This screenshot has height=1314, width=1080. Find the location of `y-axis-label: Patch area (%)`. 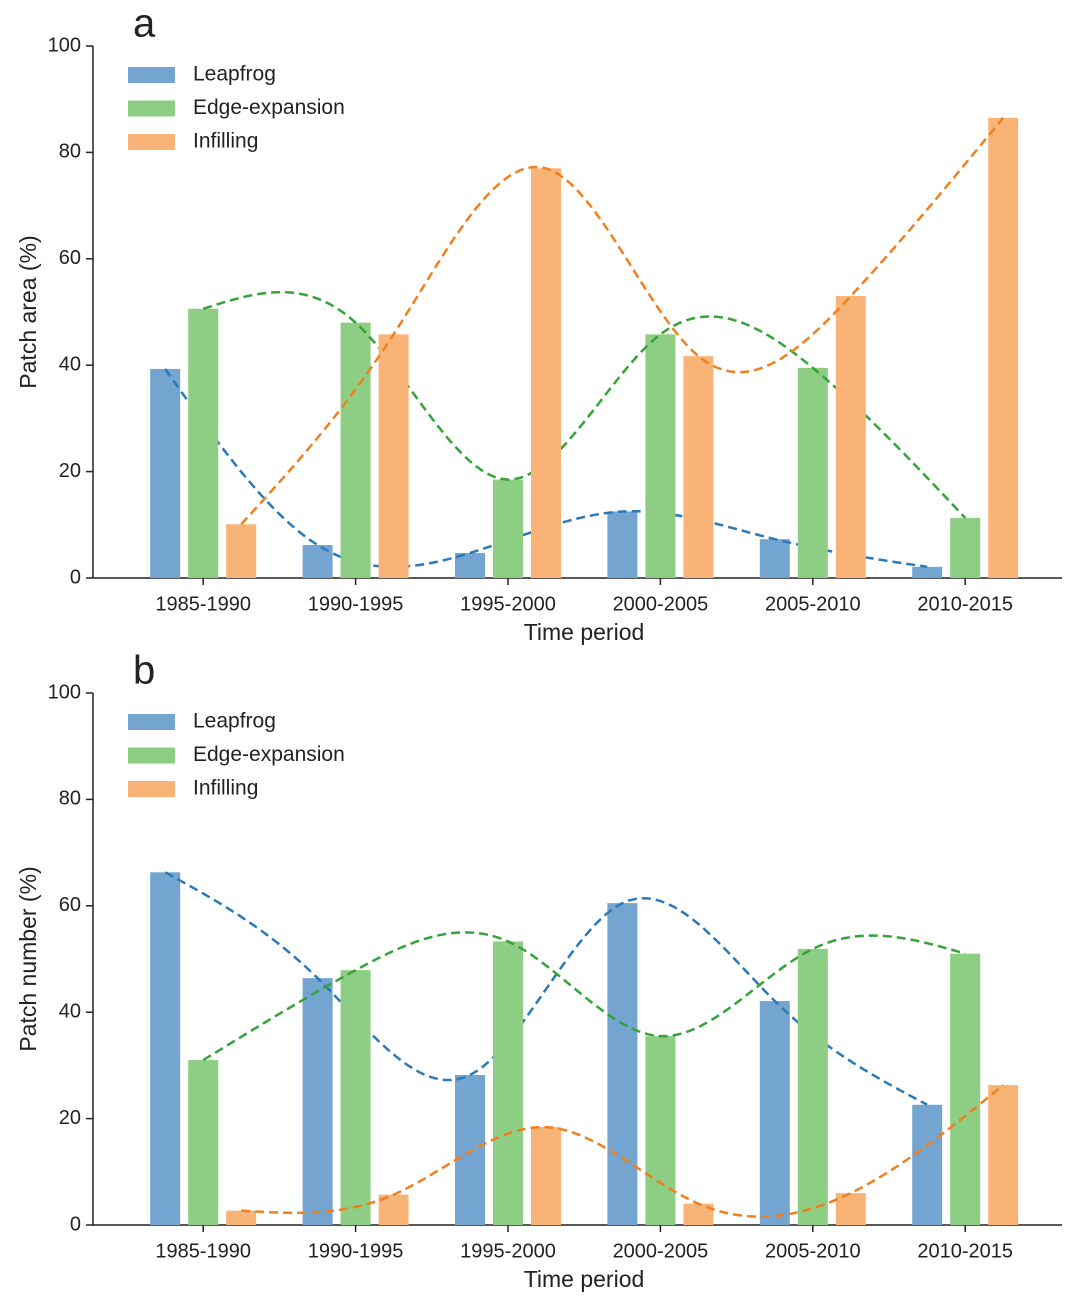

y-axis-label: Patch area (%) is located at coordinates (28, 311).